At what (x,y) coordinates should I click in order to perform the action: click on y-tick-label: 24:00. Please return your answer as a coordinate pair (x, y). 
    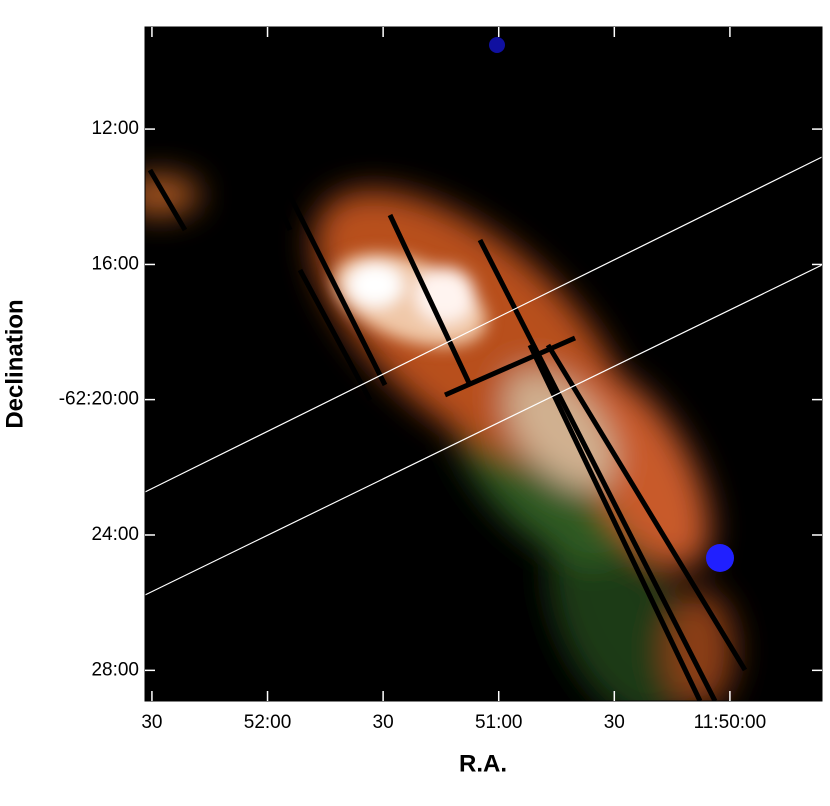
    Looking at the image, I should click on (115, 534).